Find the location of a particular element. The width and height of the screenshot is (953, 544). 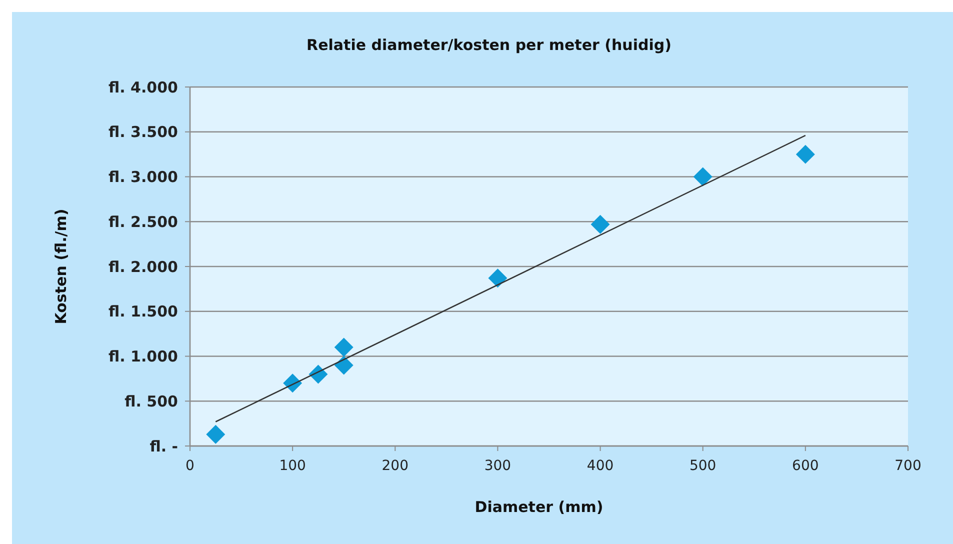

y-tick-label: fl. 4.000 is located at coordinates (143, 87).